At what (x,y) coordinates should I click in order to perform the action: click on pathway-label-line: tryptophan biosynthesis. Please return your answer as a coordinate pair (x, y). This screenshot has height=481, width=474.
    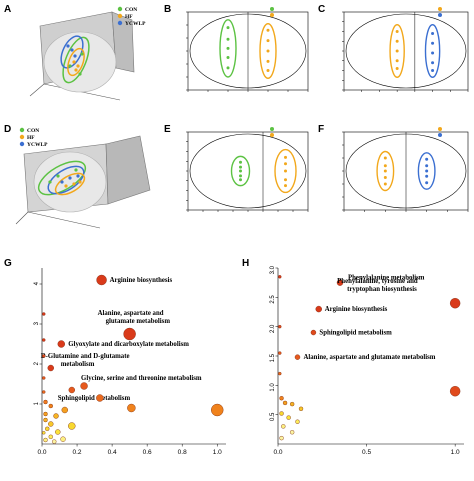
    Looking at the image, I should click on (382, 289).